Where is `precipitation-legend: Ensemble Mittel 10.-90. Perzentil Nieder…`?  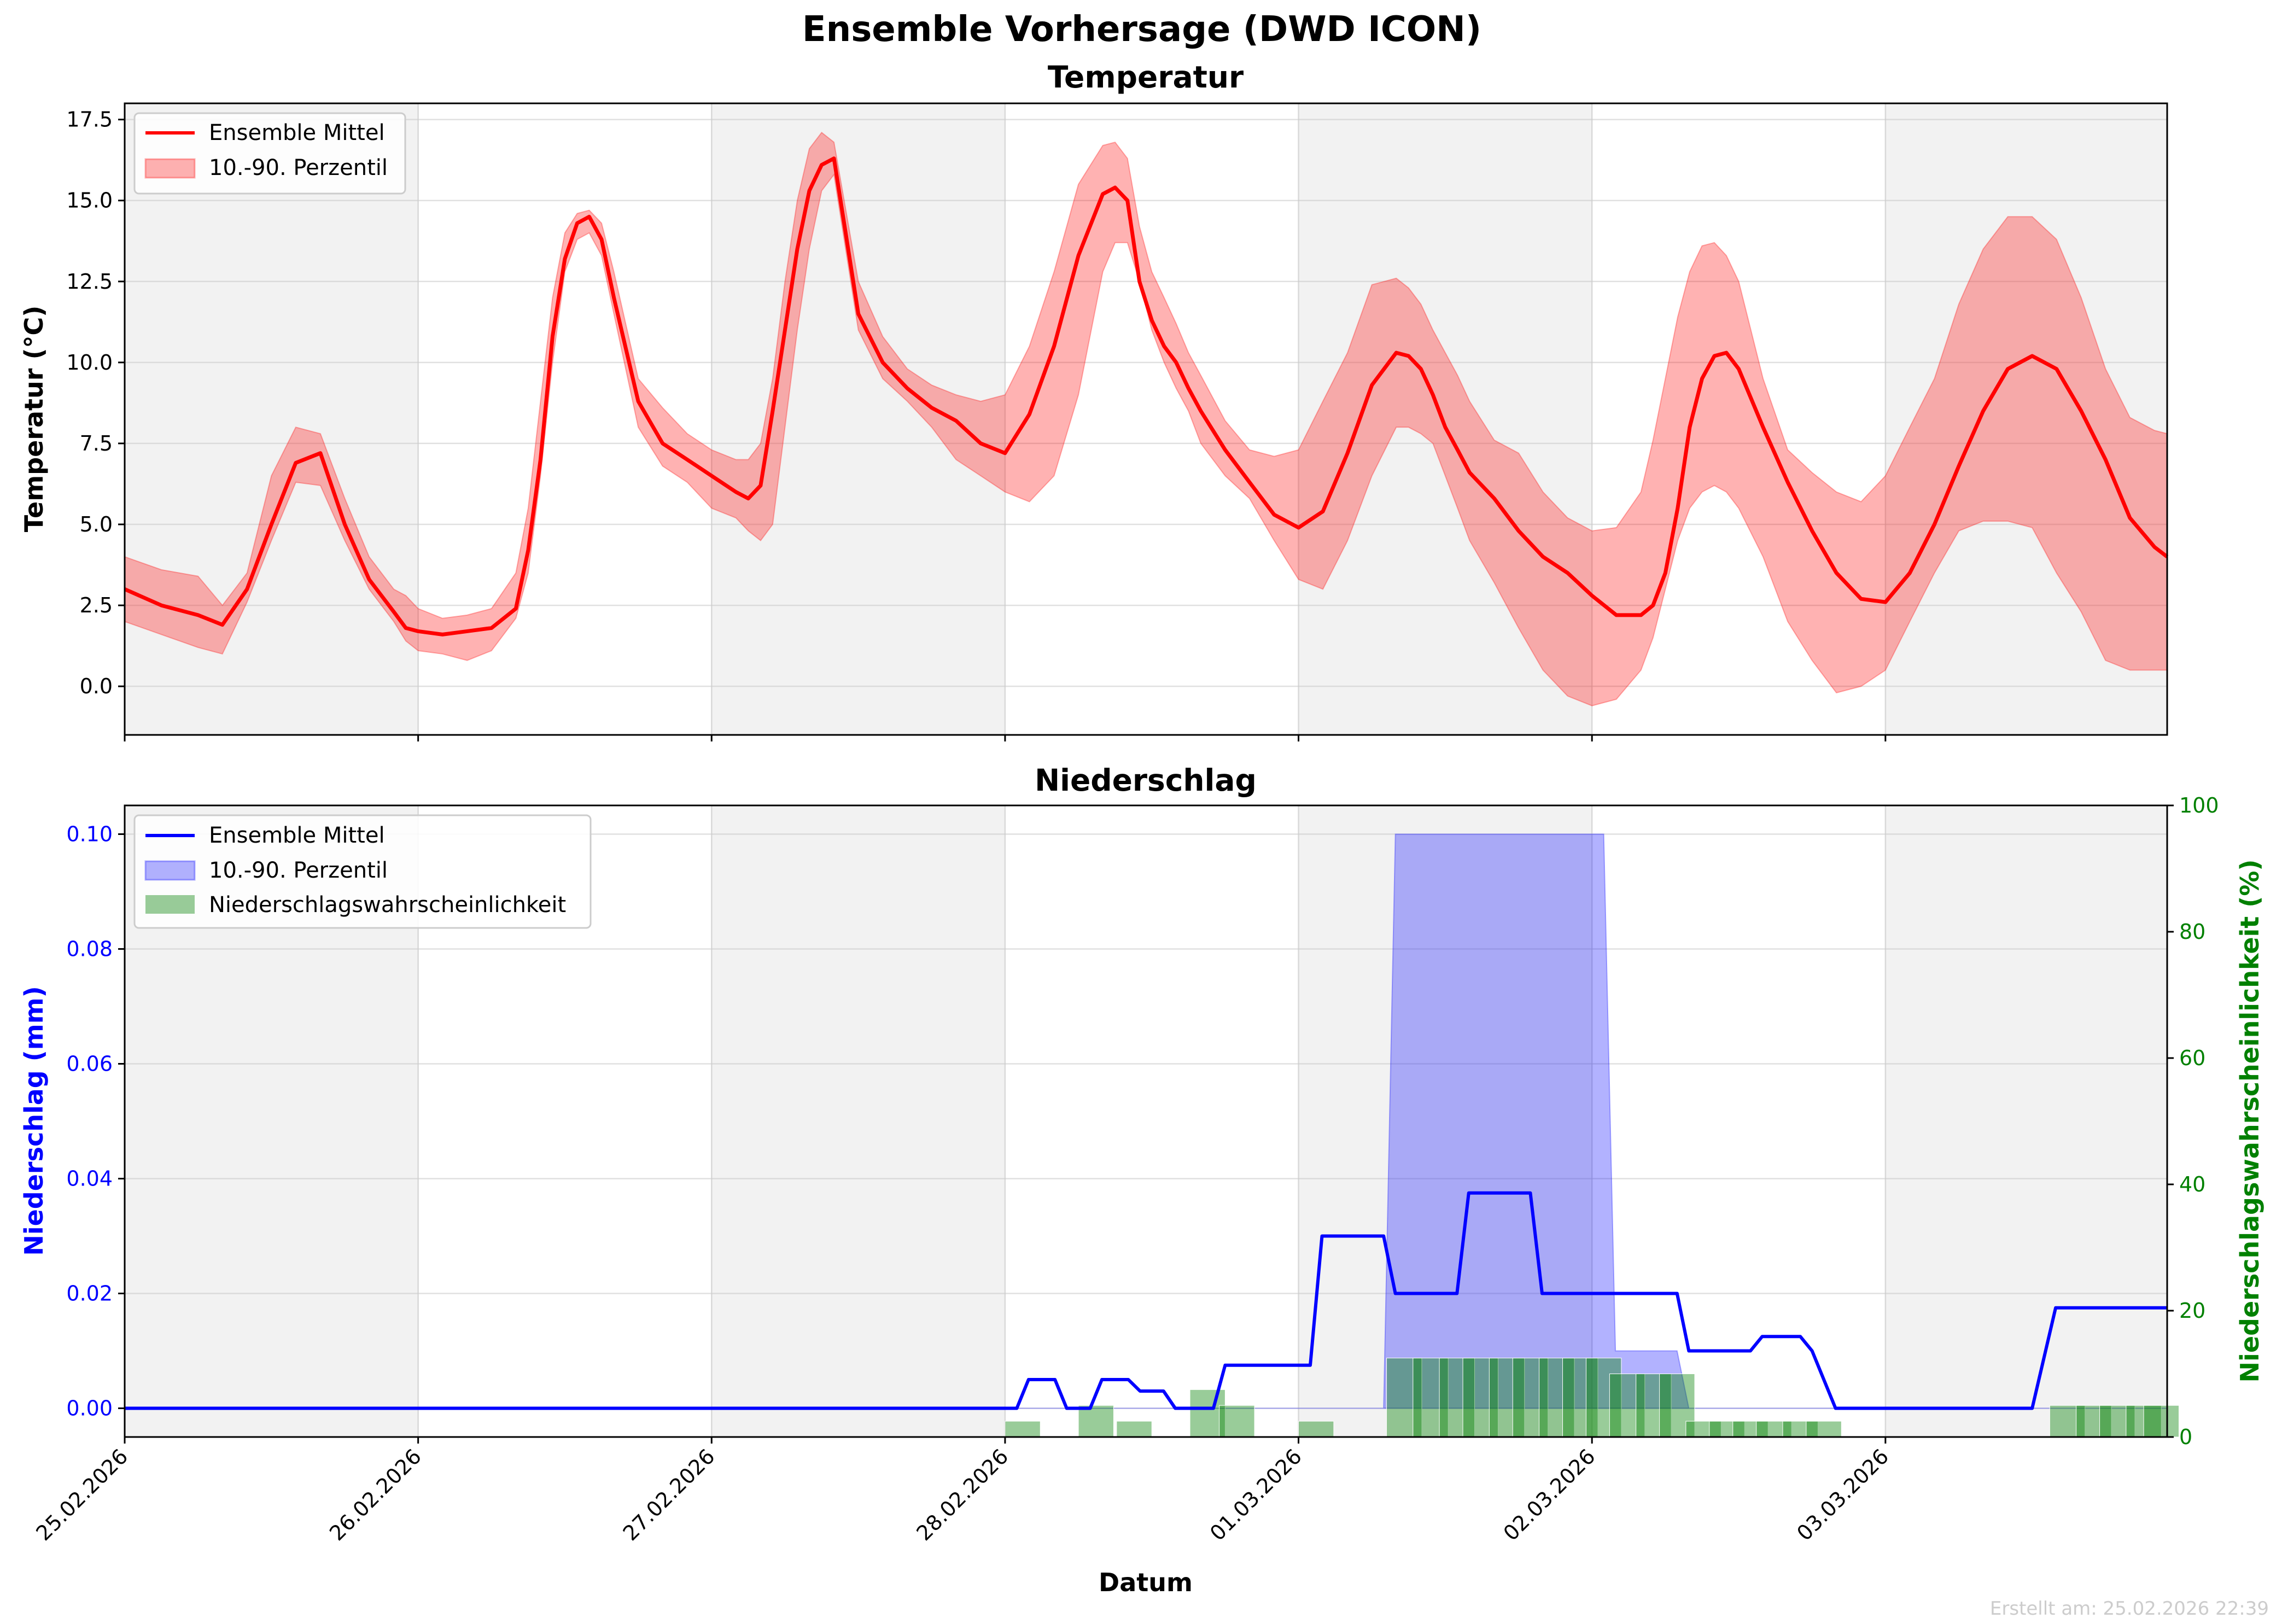
precipitation-legend: Ensemble Mittel 10.-90. Perzentil Nieder… is located at coordinates (362, 871).